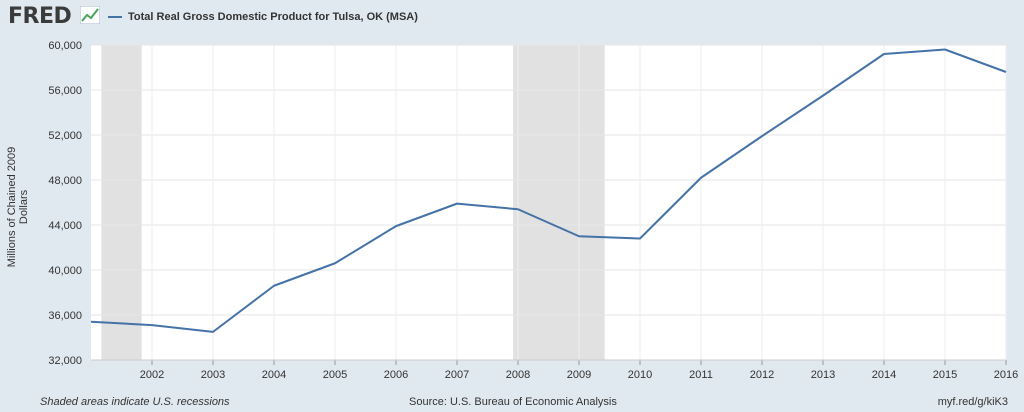  What do you see at coordinates (135, 402) in the screenshot?
I see `recession-note: Shaded areas indicate U.S. recessions` at bounding box center [135, 402].